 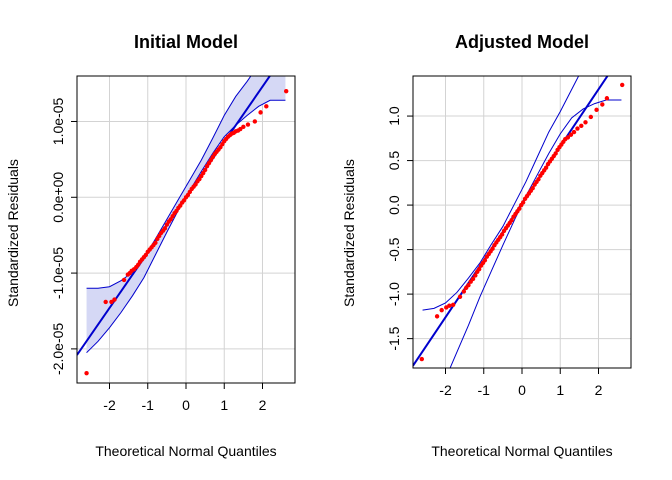 I want to click on chart-title: Adjusted Model, so click(x=522, y=42).